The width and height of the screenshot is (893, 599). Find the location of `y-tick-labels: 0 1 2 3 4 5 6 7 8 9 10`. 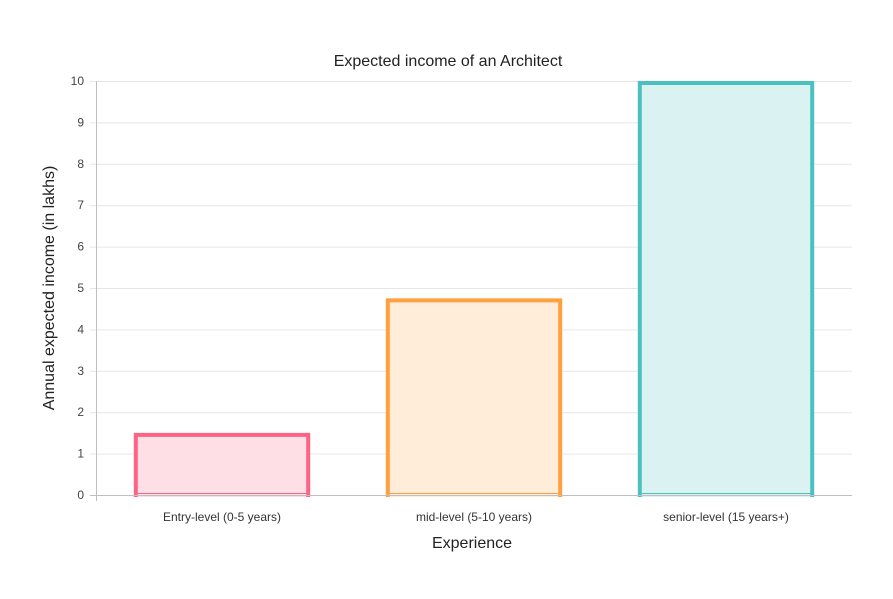

y-tick-labels: 0 1 2 3 4 5 6 7 8 9 10 is located at coordinates (78, 288).